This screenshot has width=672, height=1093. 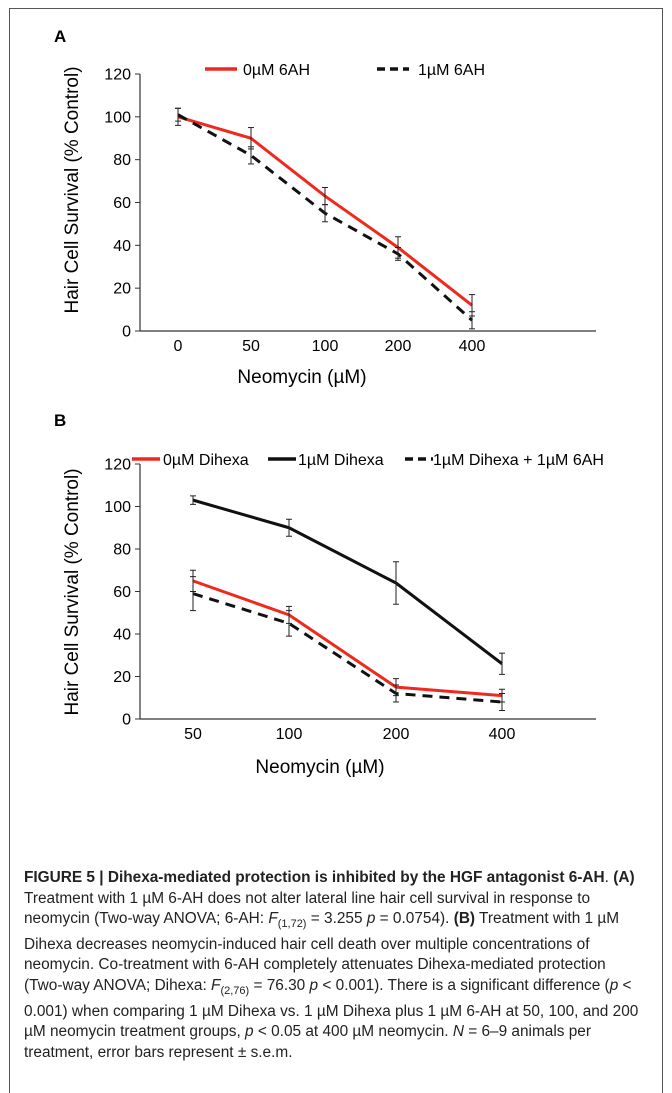 I want to click on x-axis-title-b: Neomycin (µM), so click(x=319, y=767).